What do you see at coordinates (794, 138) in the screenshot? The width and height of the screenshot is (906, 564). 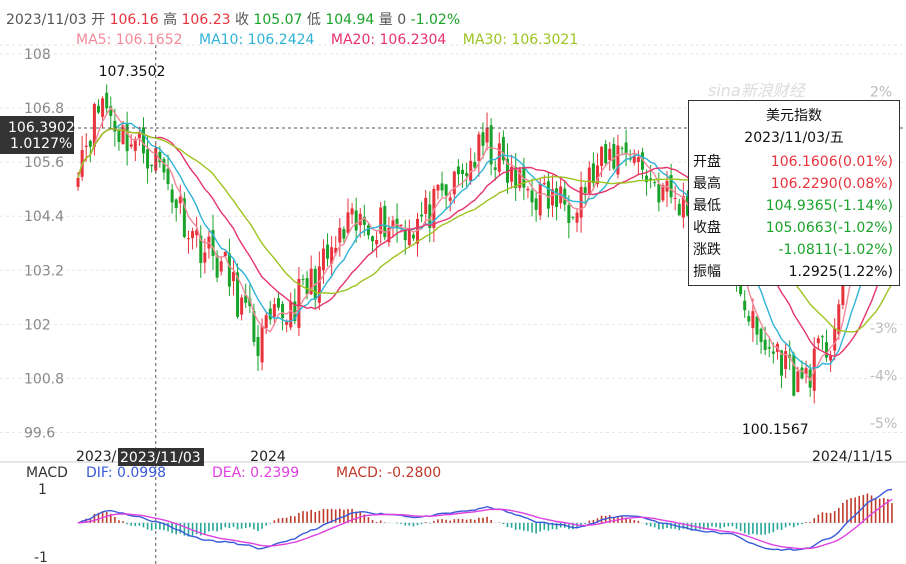 I see `tooltip-date: 2023/11/03/五` at bounding box center [794, 138].